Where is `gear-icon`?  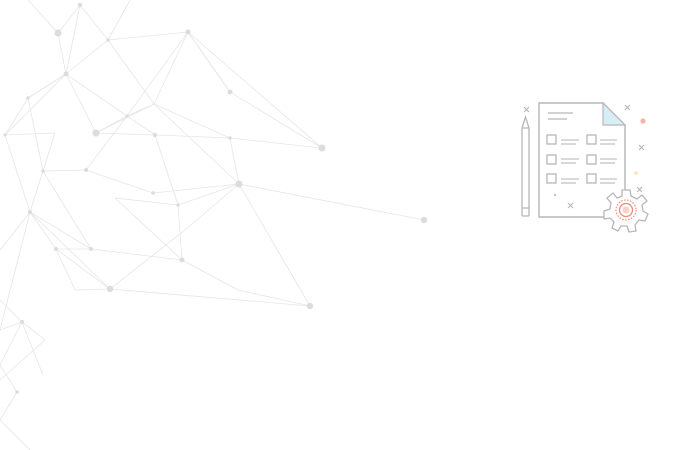
gear-icon is located at coordinates (626, 211).